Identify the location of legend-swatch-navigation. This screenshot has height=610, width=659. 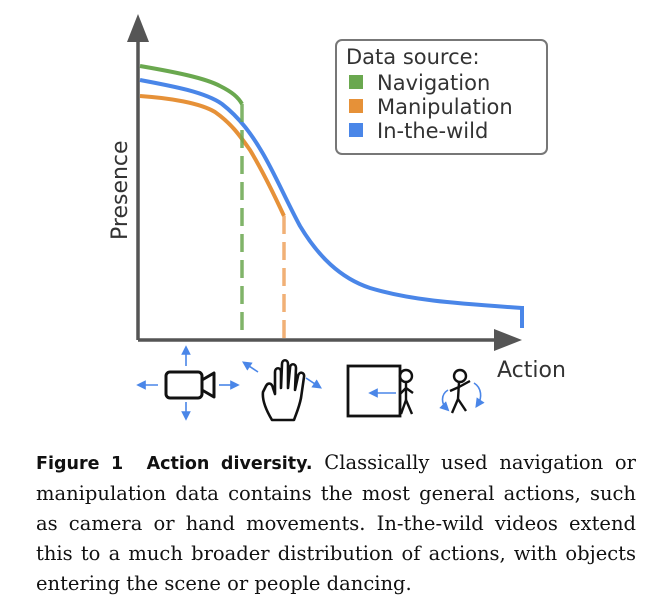
(356, 82).